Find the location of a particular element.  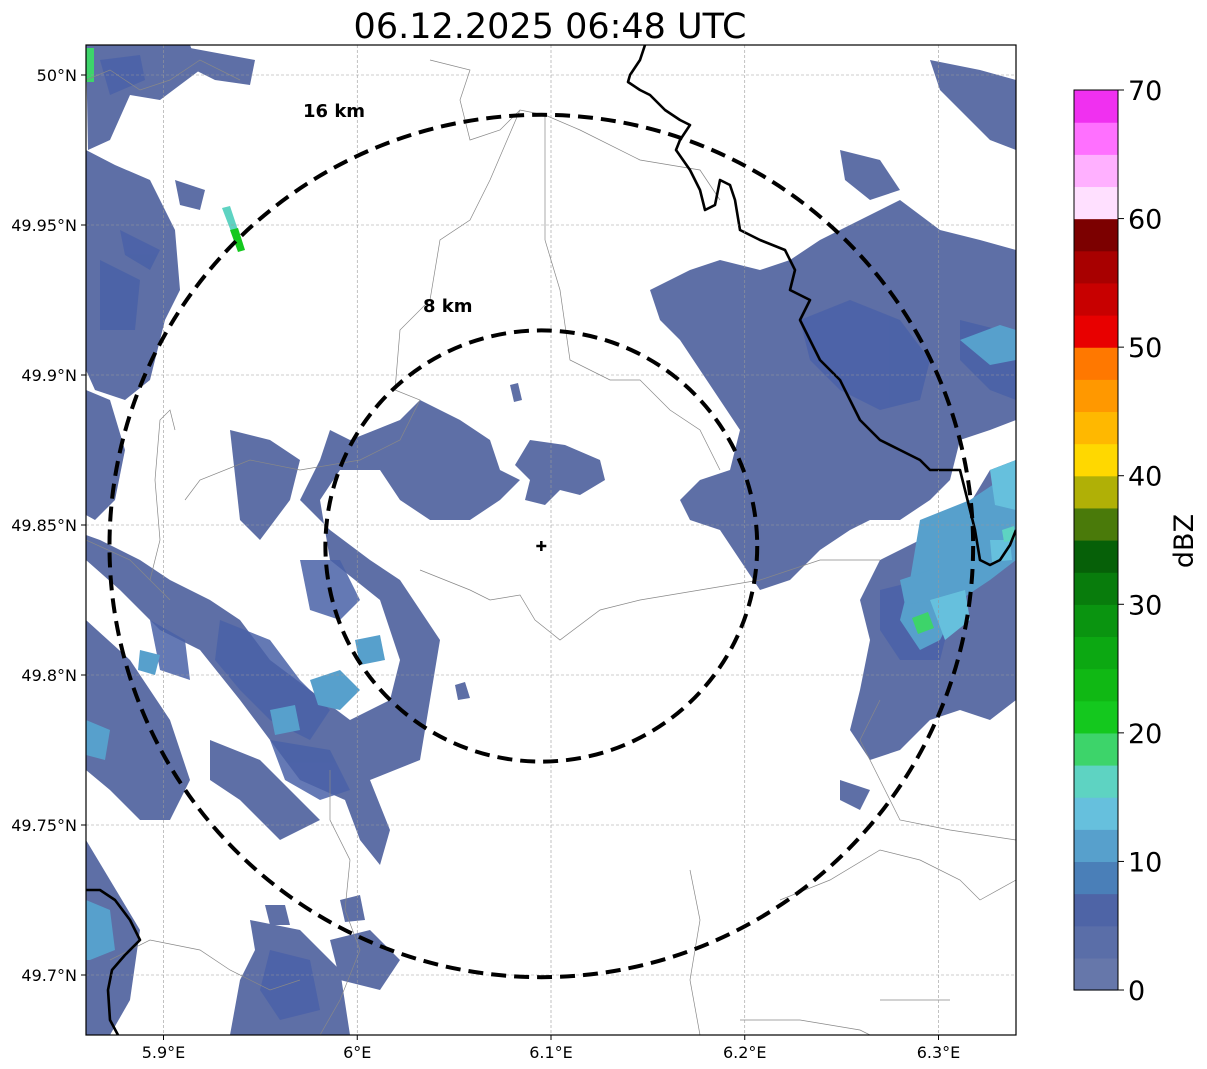

longitude-axis: 5.9°E 6°E 6.1°E 6.2°E 6.3°E is located at coordinates (551, 1048).